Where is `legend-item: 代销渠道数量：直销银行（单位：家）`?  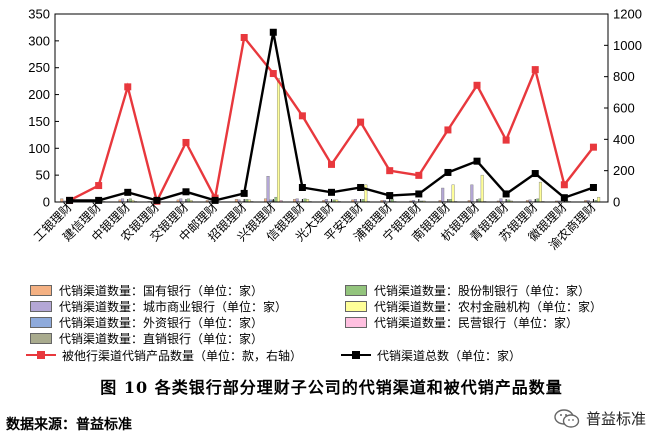 legend-item: 代销渠道数量：直销银行（单位：家） is located at coordinates (146, 339).